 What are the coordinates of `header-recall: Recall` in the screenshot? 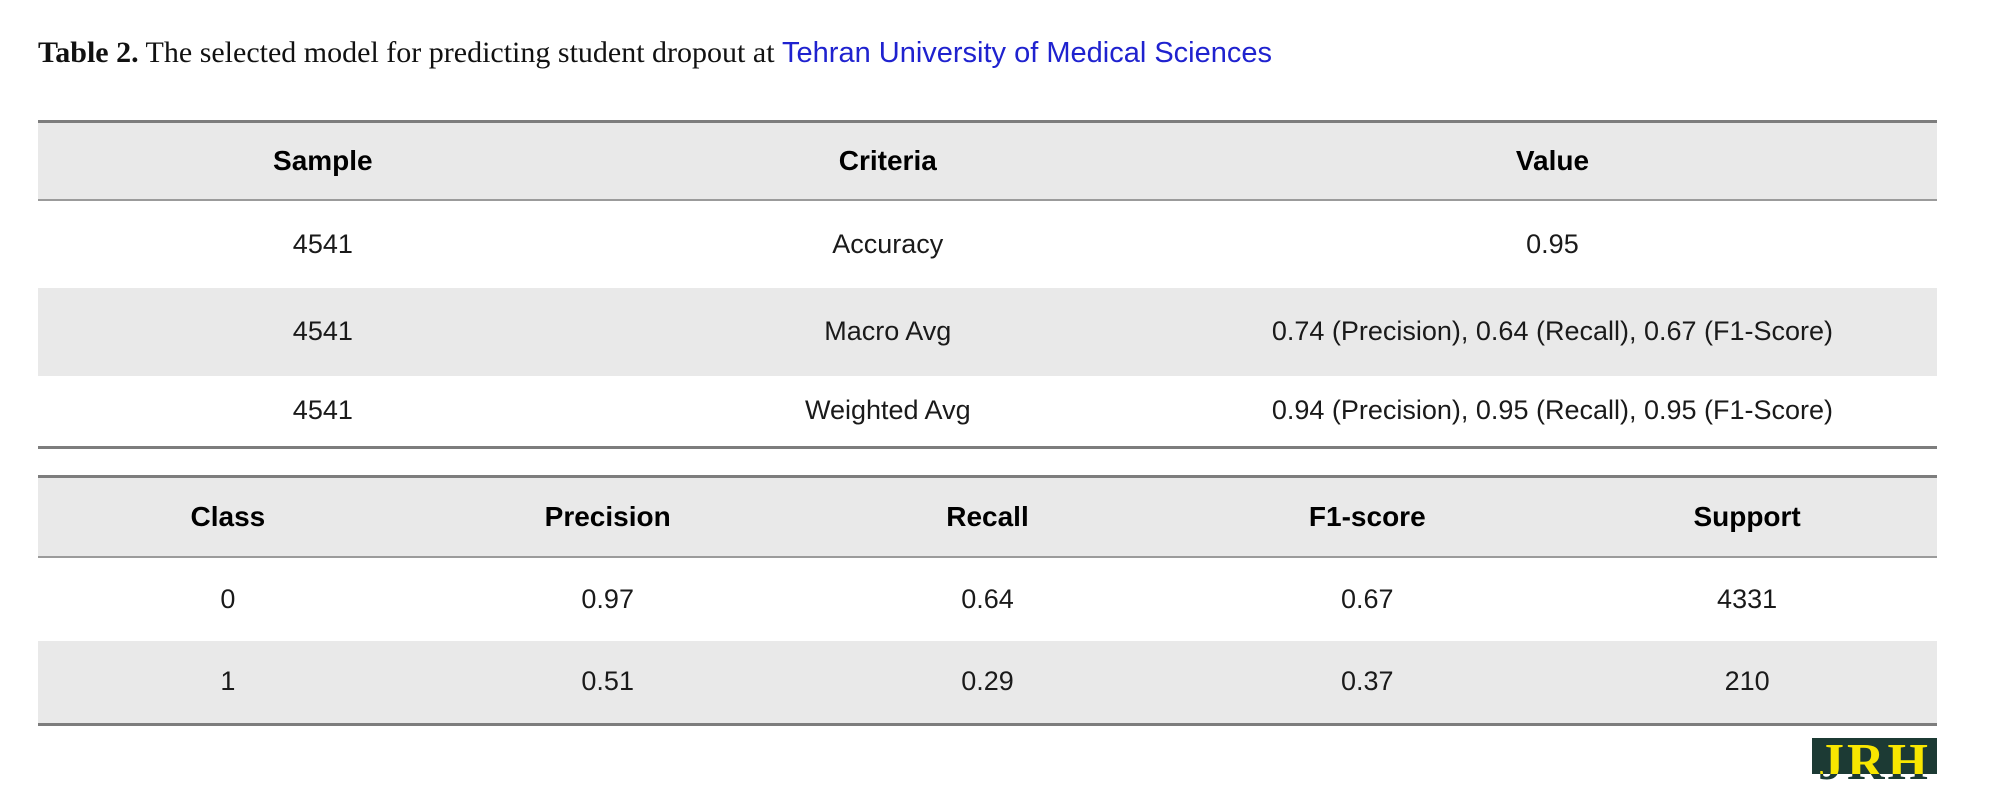 It's located at (987, 516).